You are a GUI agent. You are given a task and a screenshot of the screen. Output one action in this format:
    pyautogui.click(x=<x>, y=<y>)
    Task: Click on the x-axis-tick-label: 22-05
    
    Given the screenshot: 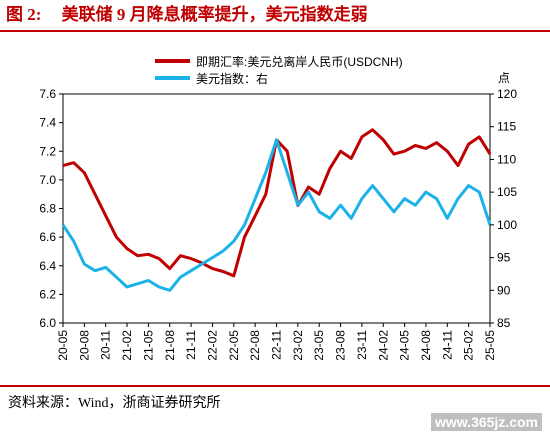 What is the action you would take?
    pyautogui.click(x=234, y=345)
    